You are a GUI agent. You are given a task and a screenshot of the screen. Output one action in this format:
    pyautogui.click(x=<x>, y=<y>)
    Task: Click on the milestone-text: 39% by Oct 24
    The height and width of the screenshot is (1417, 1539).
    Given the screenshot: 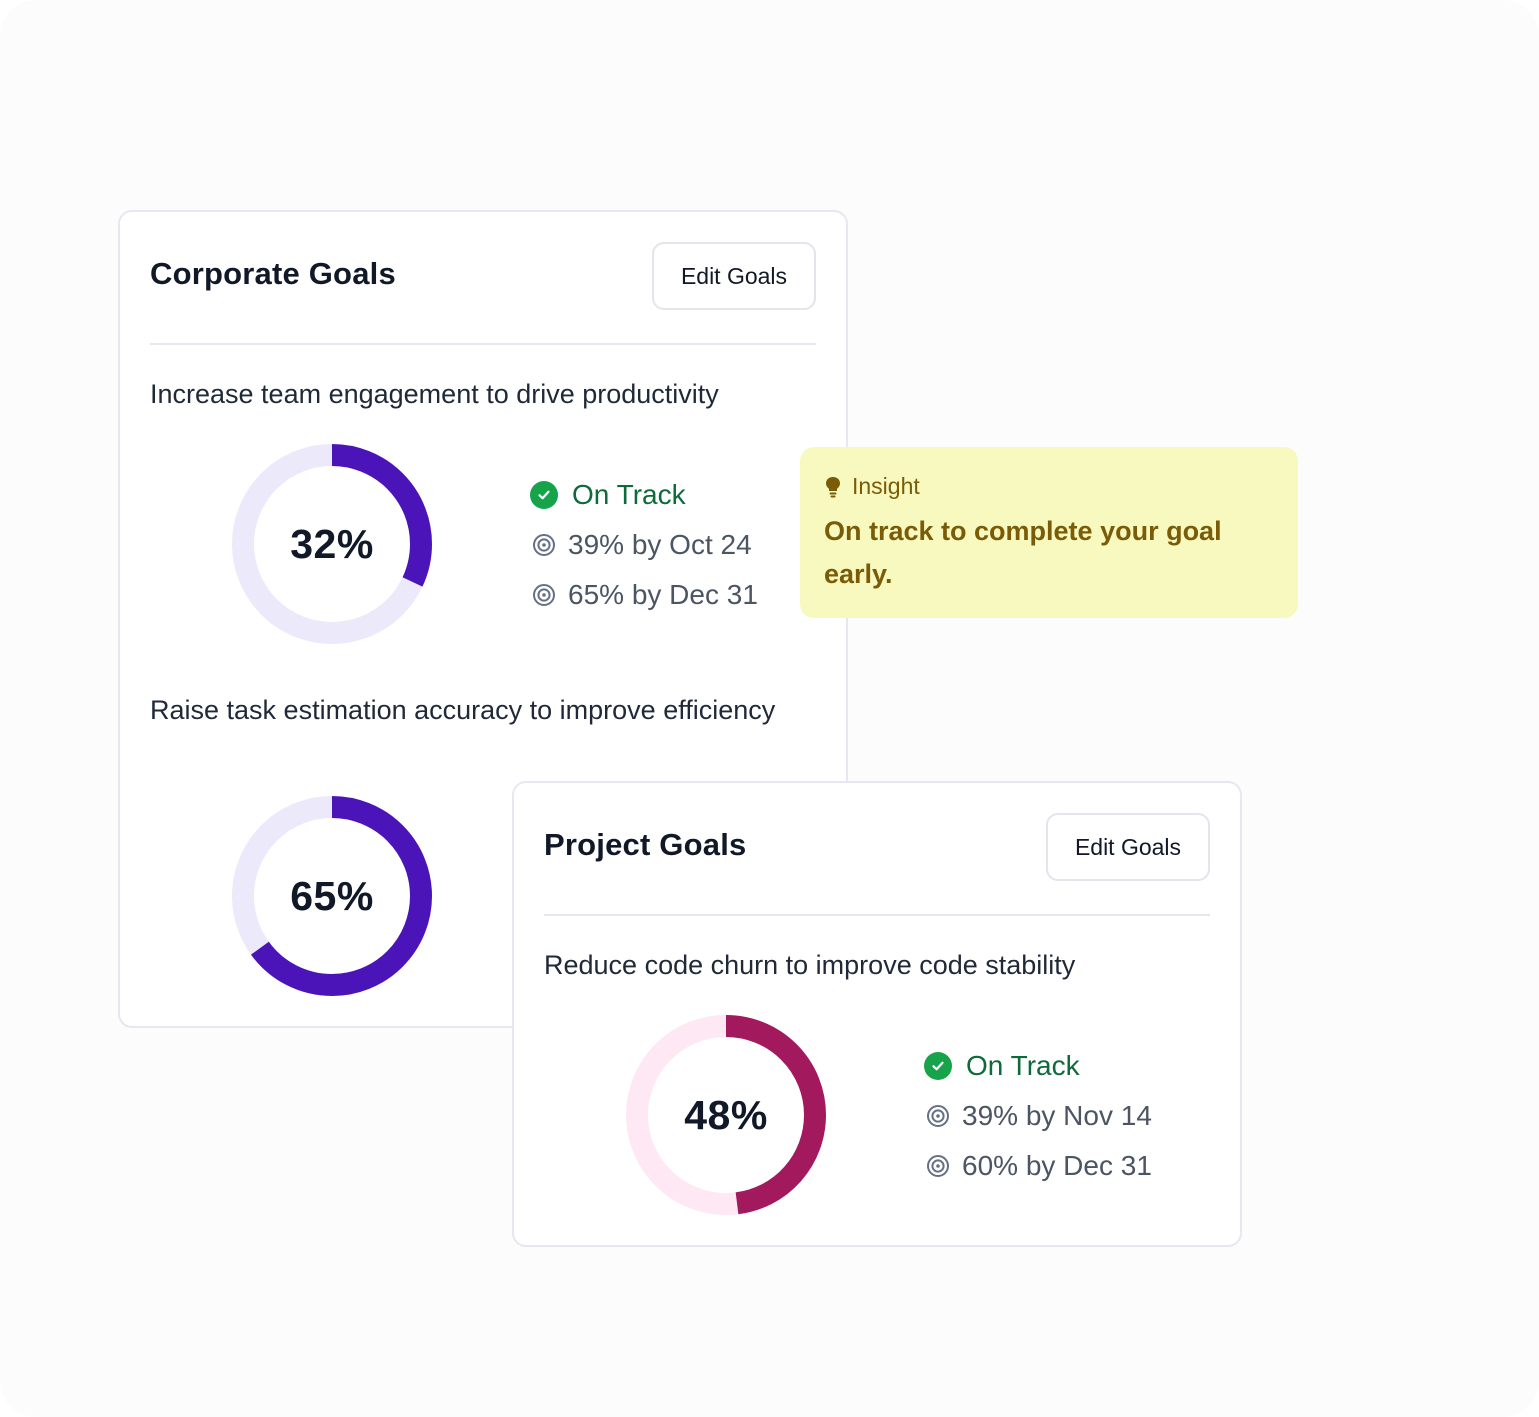 What is the action you would take?
    pyautogui.click(x=660, y=544)
    